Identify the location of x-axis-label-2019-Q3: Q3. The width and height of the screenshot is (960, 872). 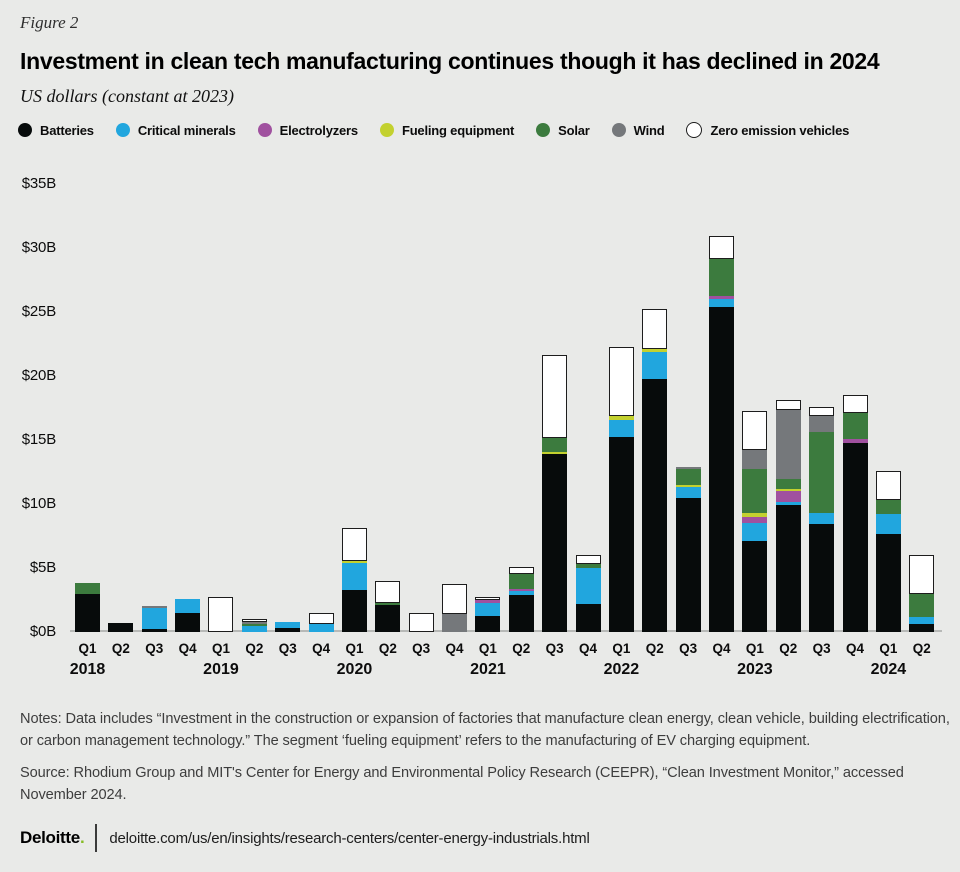
(287, 648).